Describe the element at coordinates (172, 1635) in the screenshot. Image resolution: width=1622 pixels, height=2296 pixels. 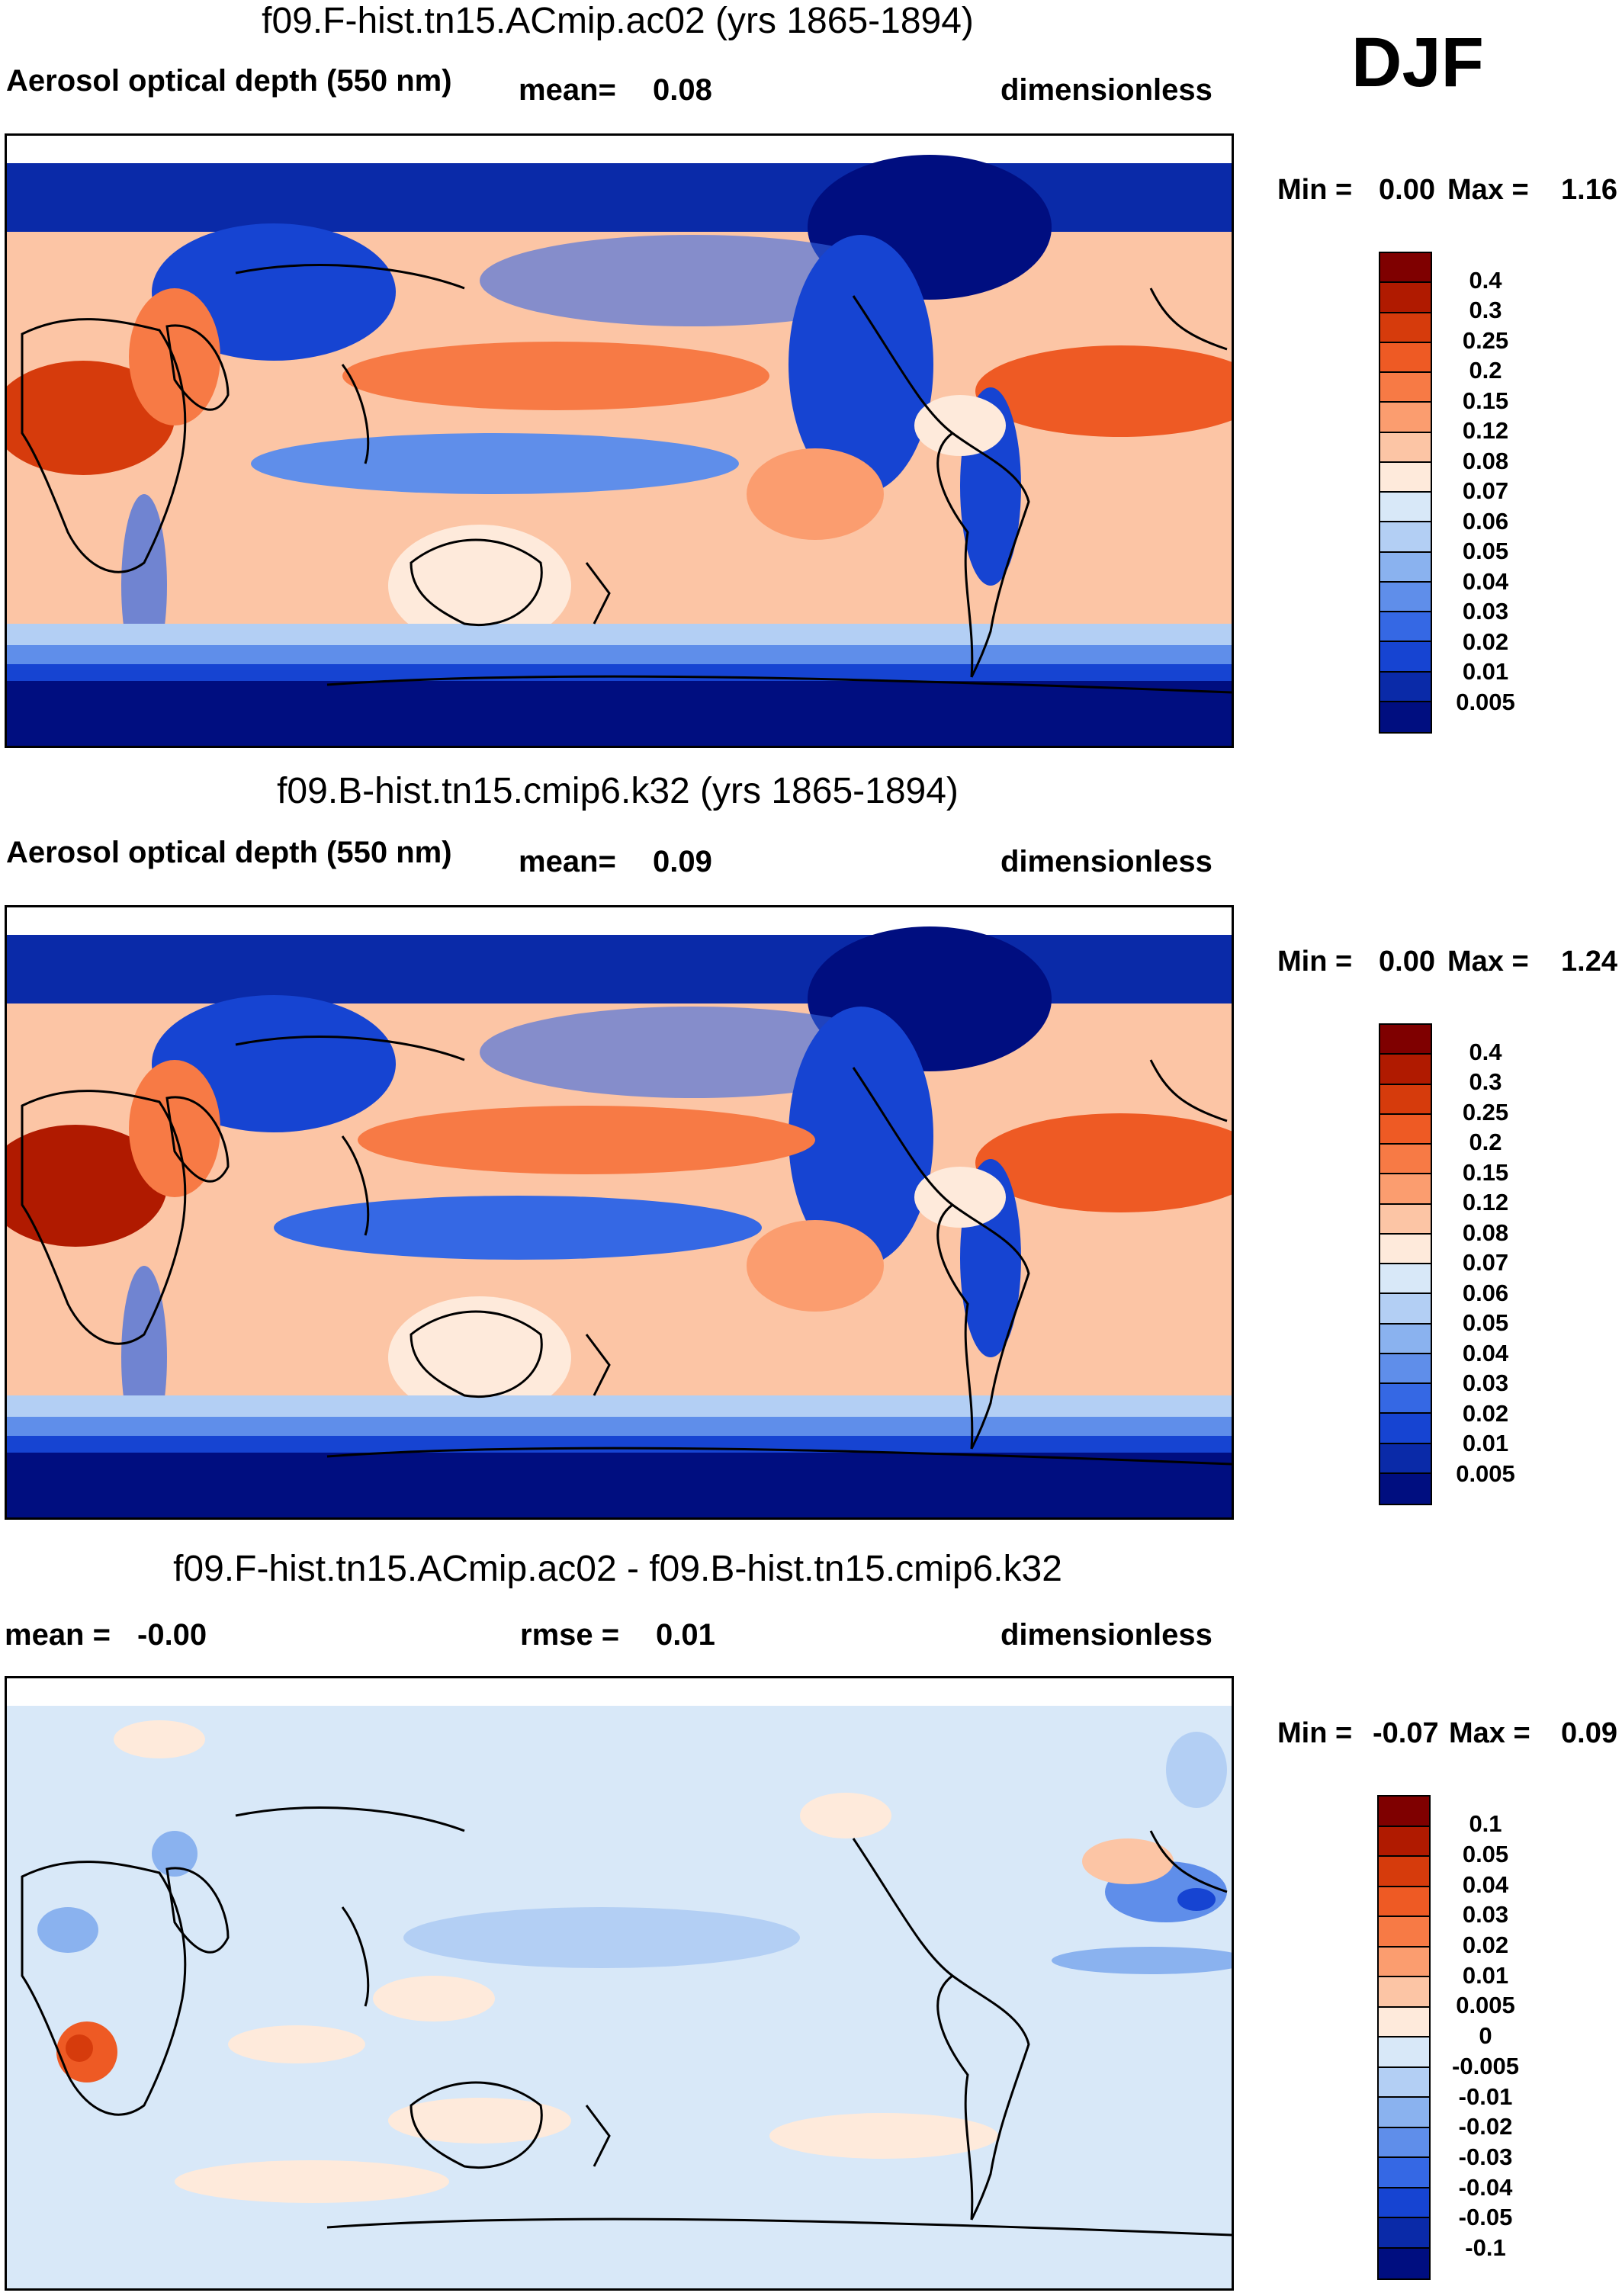
I see `panel3-mean-value: -0.00` at that location.